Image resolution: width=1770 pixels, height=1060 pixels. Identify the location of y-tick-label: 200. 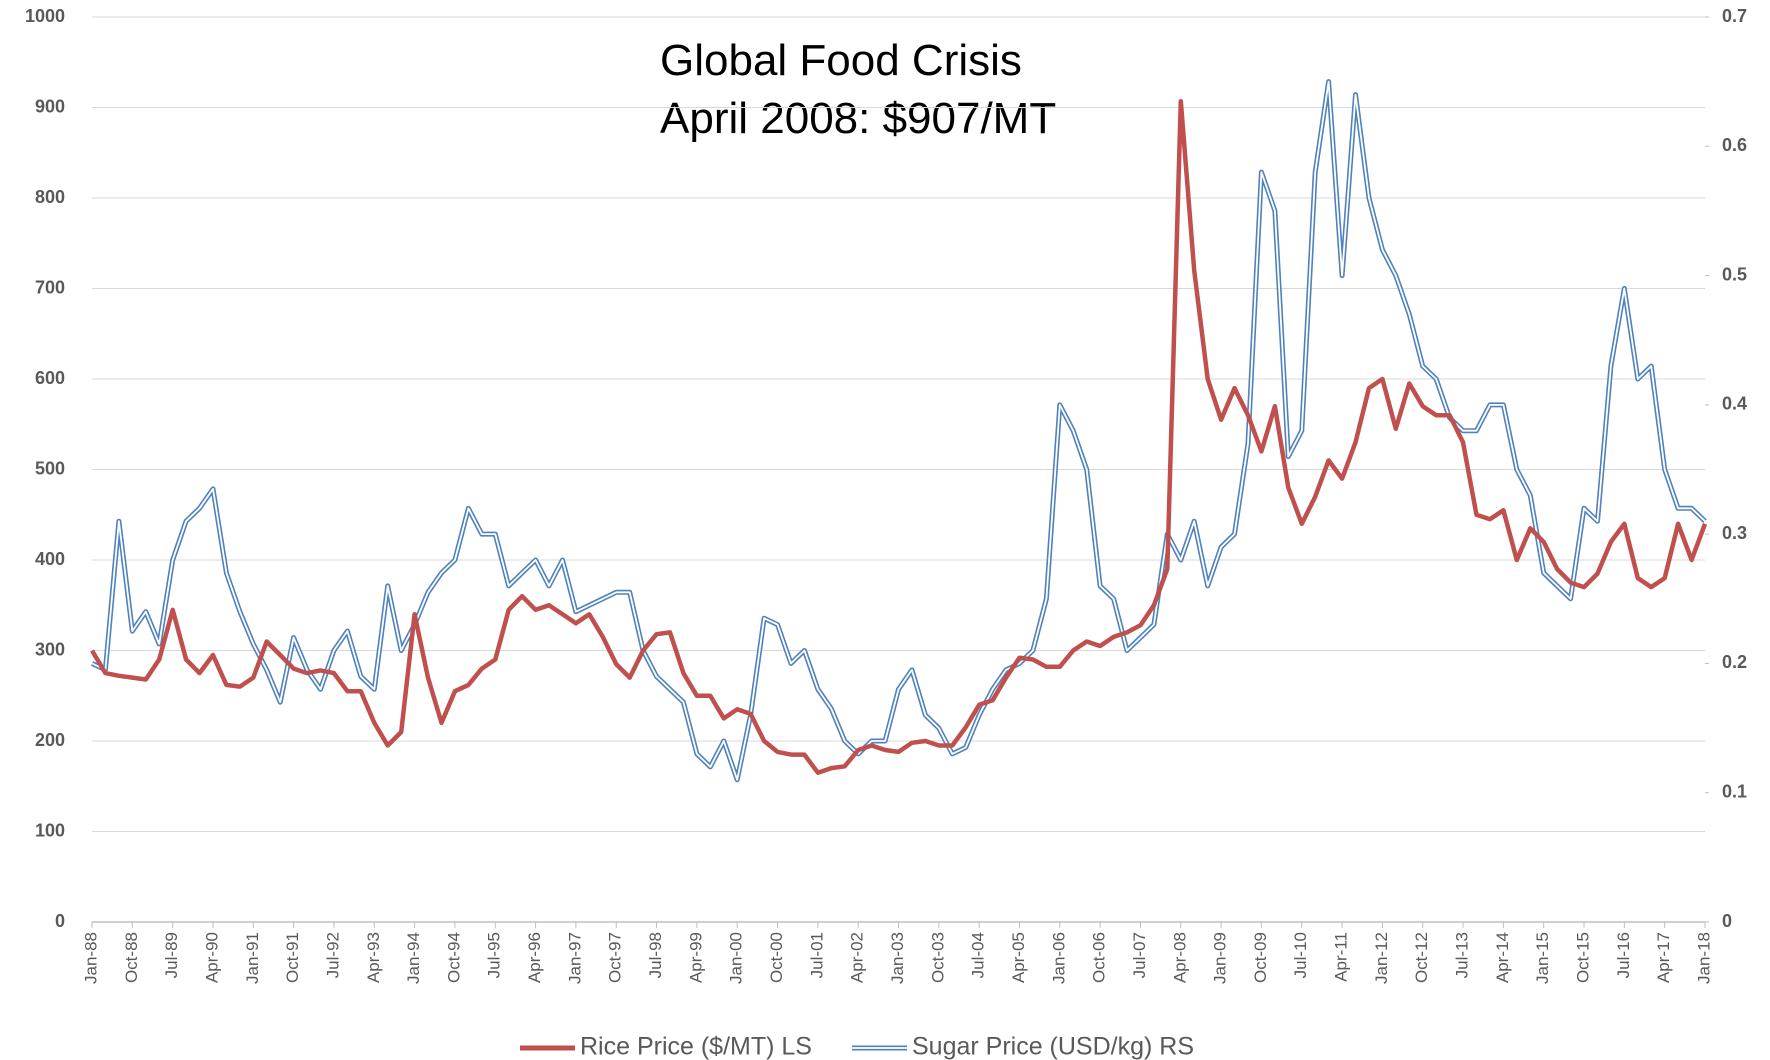
(50, 740).